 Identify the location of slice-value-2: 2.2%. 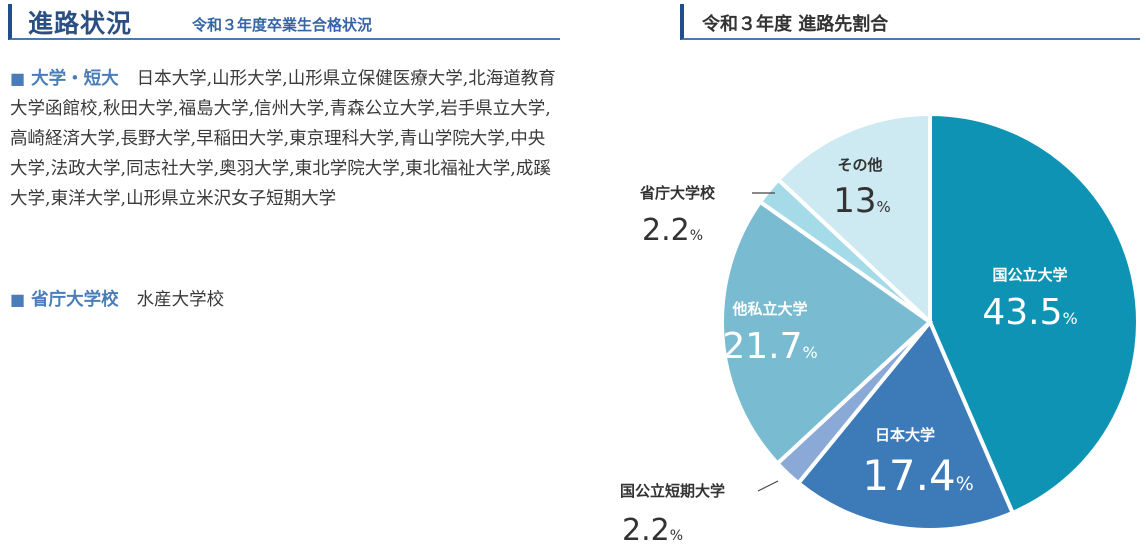
(652, 530).